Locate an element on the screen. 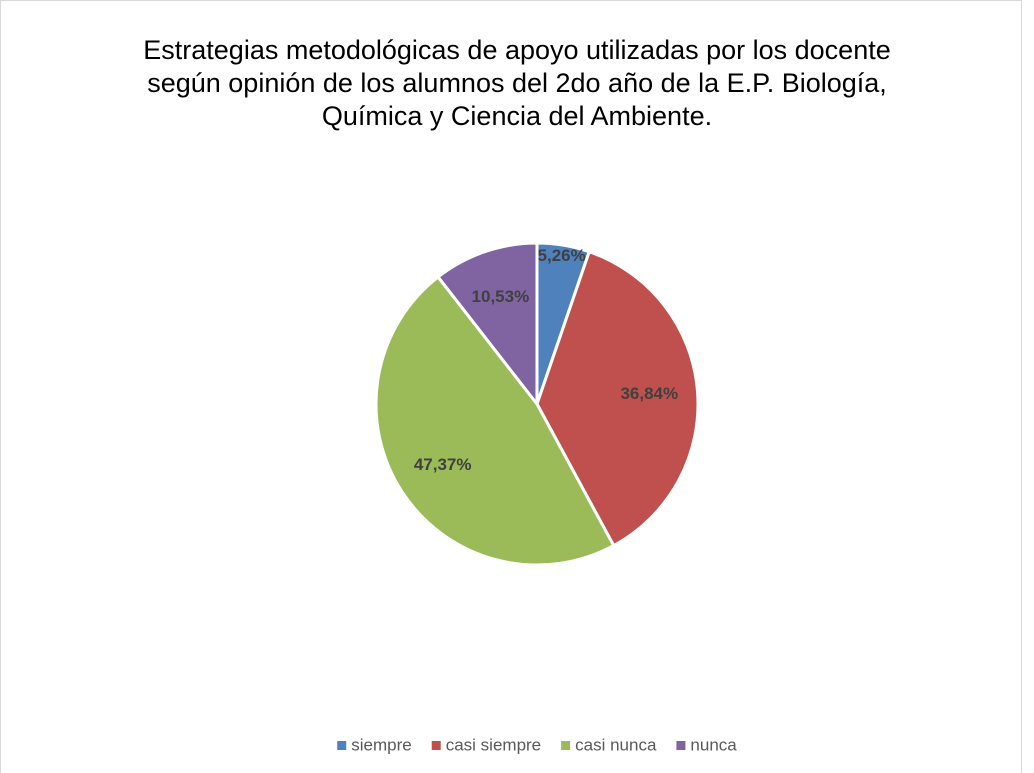 The height and width of the screenshot is (773, 1034). data-label: 5,26% is located at coordinates (562, 255).